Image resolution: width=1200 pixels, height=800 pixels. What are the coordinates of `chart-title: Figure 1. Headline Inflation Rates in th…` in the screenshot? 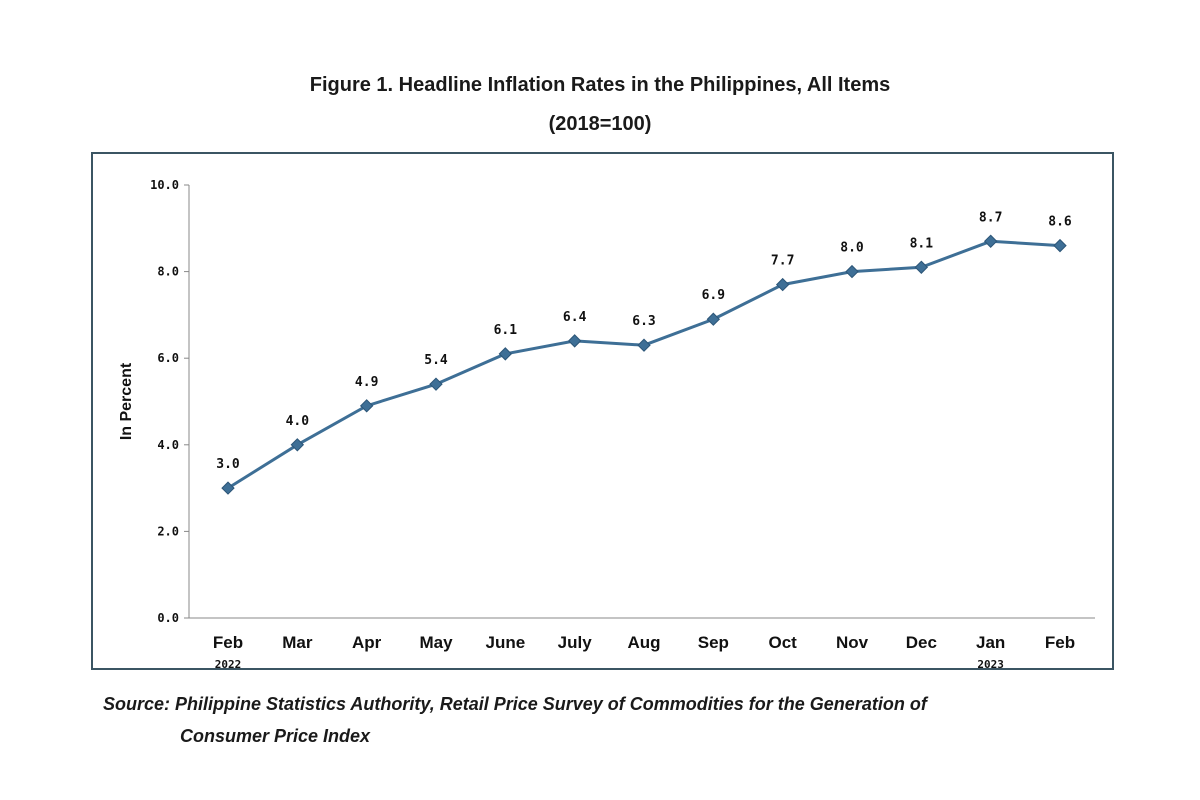 It's located at (600, 85).